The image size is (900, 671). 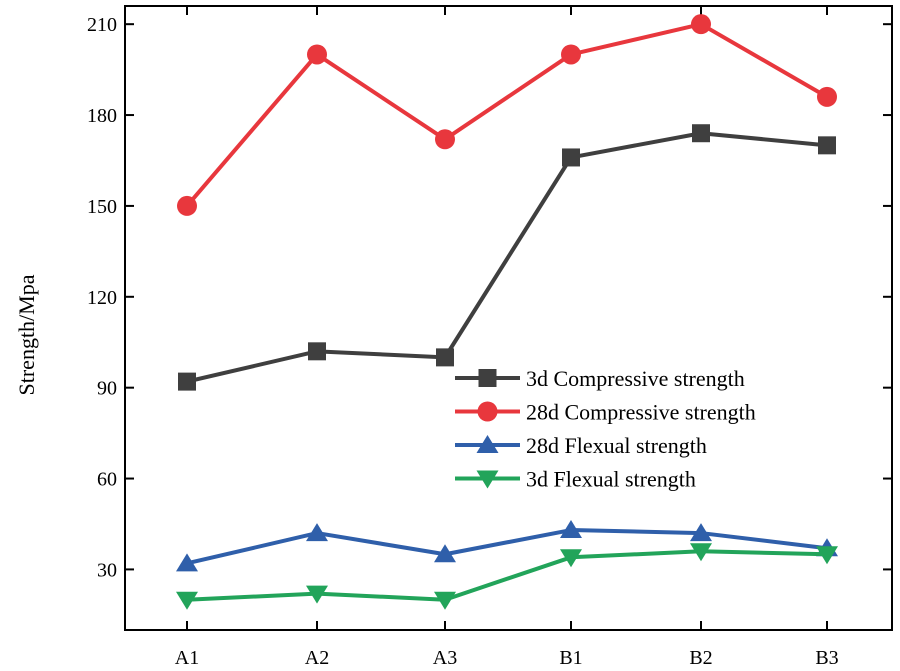 What do you see at coordinates (26, 334) in the screenshot?
I see `y-axis-title: Strength/Mpa` at bounding box center [26, 334].